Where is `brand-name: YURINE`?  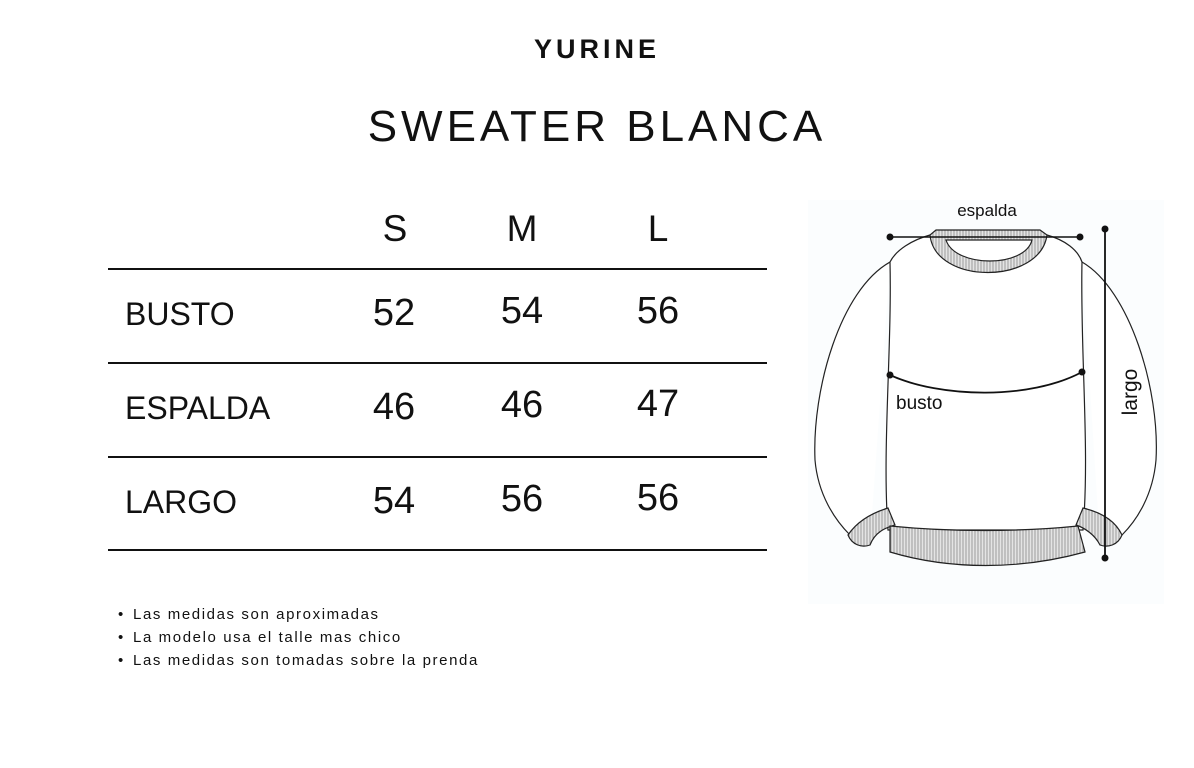
brand-name: YURINE is located at coordinates (596, 49).